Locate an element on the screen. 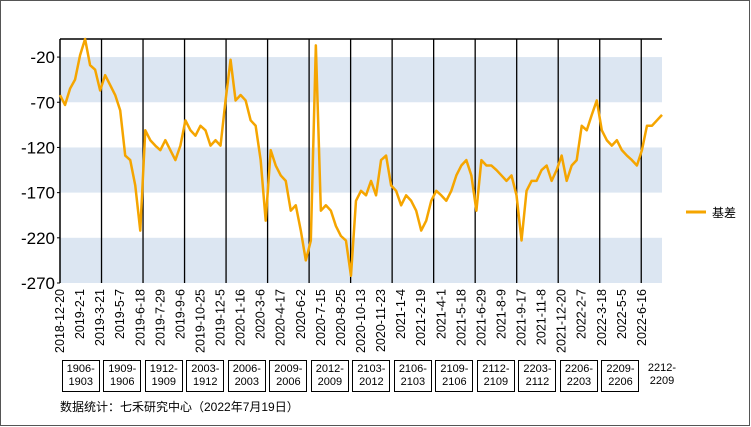  x-tick-label: 2021-4-1 is located at coordinates (441, 314).